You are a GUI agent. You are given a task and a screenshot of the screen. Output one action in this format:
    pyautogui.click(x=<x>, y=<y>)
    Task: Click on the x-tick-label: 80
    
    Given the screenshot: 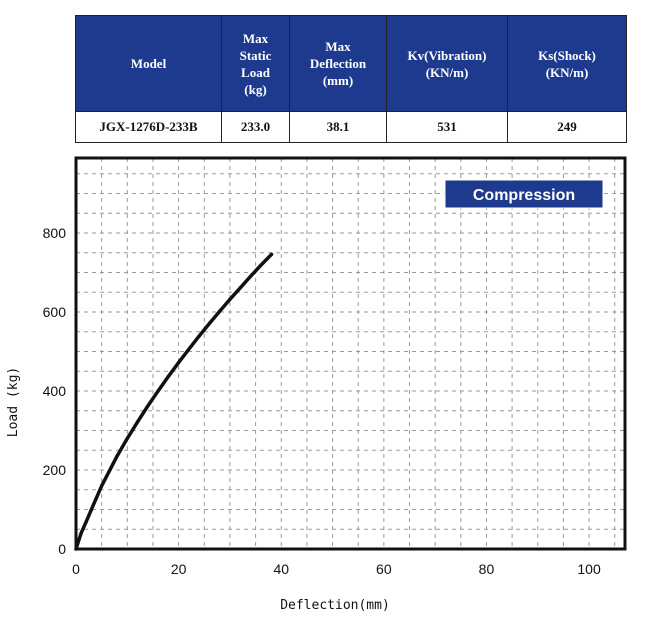 What is the action you would take?
    pyautogui.click(x=487, y=569)
    